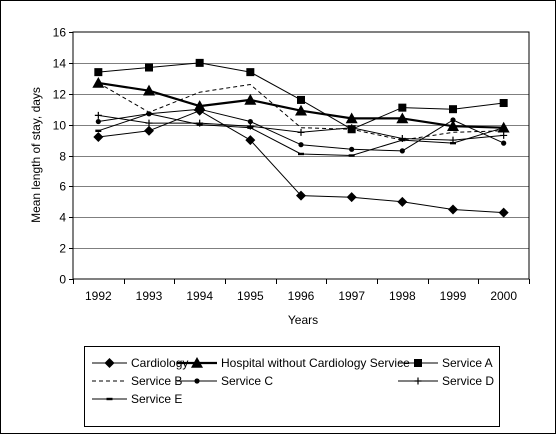 Image resolution: width=556 pixels, height=439 pixels. I want to click on legend-label: Service D, so click(468, 381).